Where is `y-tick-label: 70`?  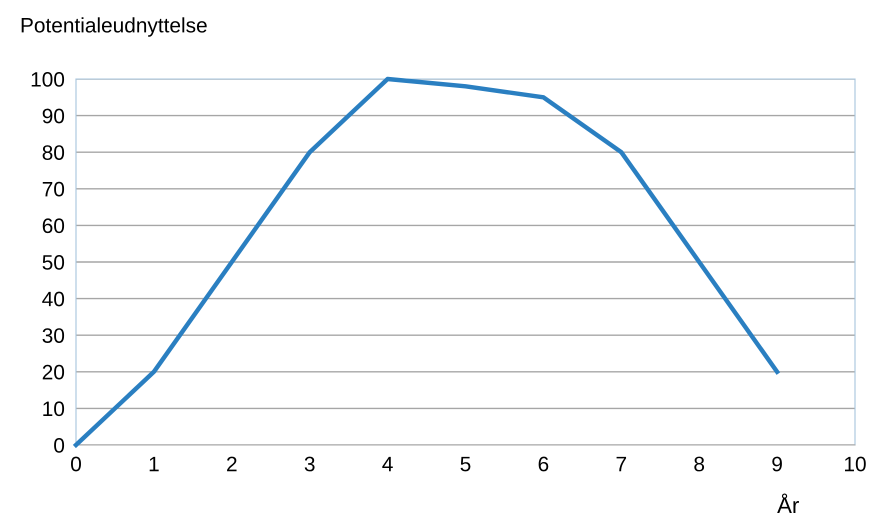 y-tick-label: 70 is located at coordinates (53, 189).